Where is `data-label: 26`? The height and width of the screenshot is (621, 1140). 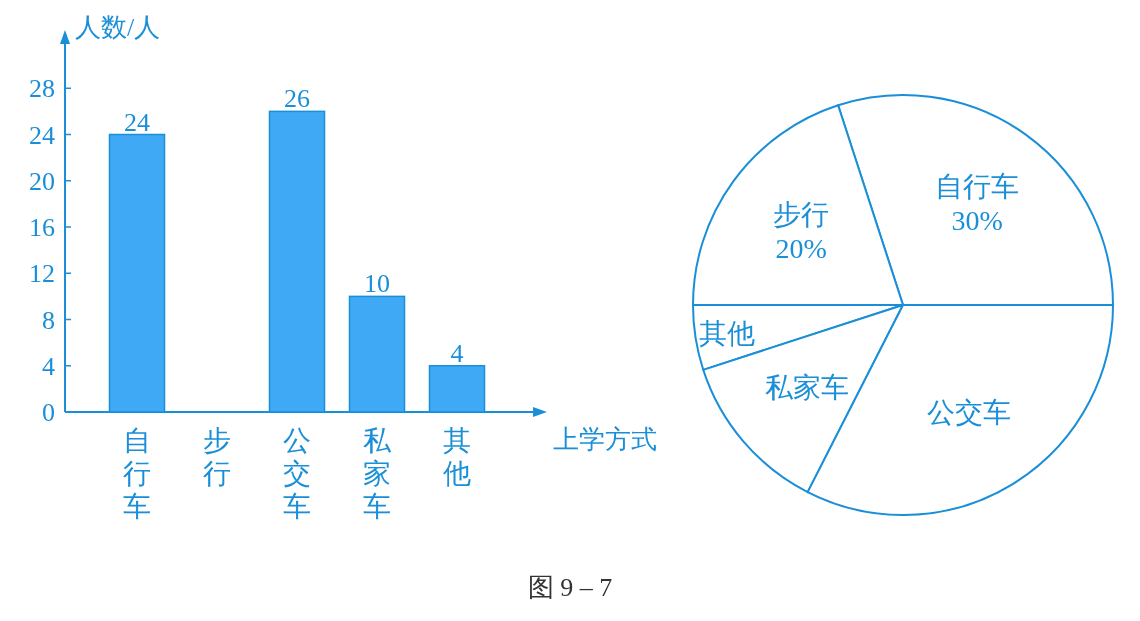
data-label: 26 is located at coordinates (297, 99).